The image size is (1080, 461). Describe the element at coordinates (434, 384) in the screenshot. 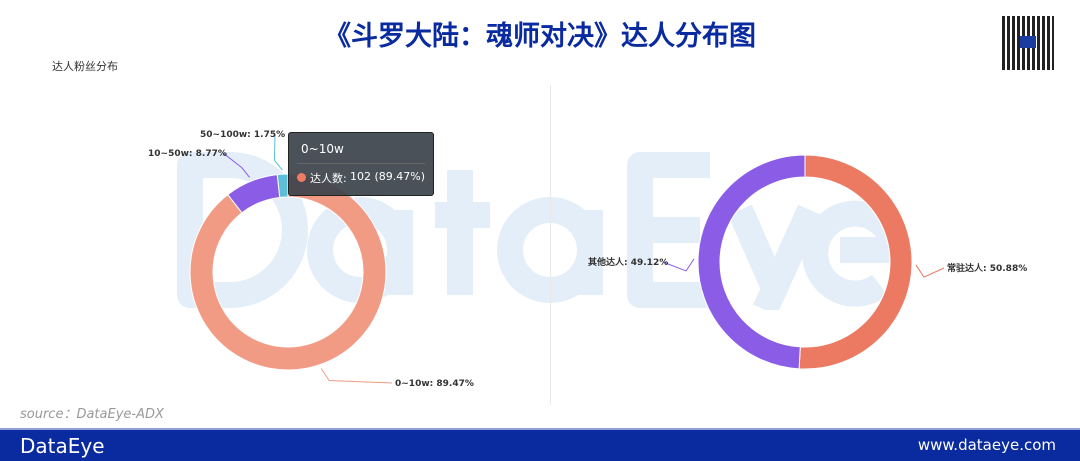

I see `data-label: 0~10w: 89.47%` at that location.